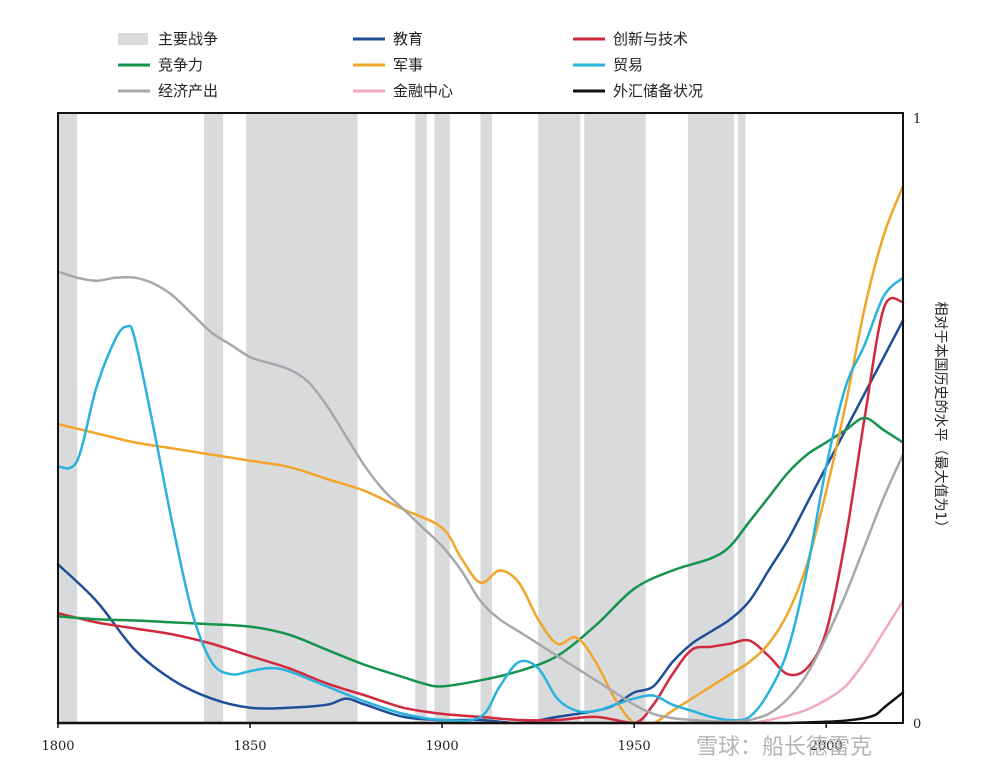 The width and height of the screenshot is (981, 778). Describe the element at coordinates (442, 746) in the screenshot. I see `x-tick-label: 1900` at that location.